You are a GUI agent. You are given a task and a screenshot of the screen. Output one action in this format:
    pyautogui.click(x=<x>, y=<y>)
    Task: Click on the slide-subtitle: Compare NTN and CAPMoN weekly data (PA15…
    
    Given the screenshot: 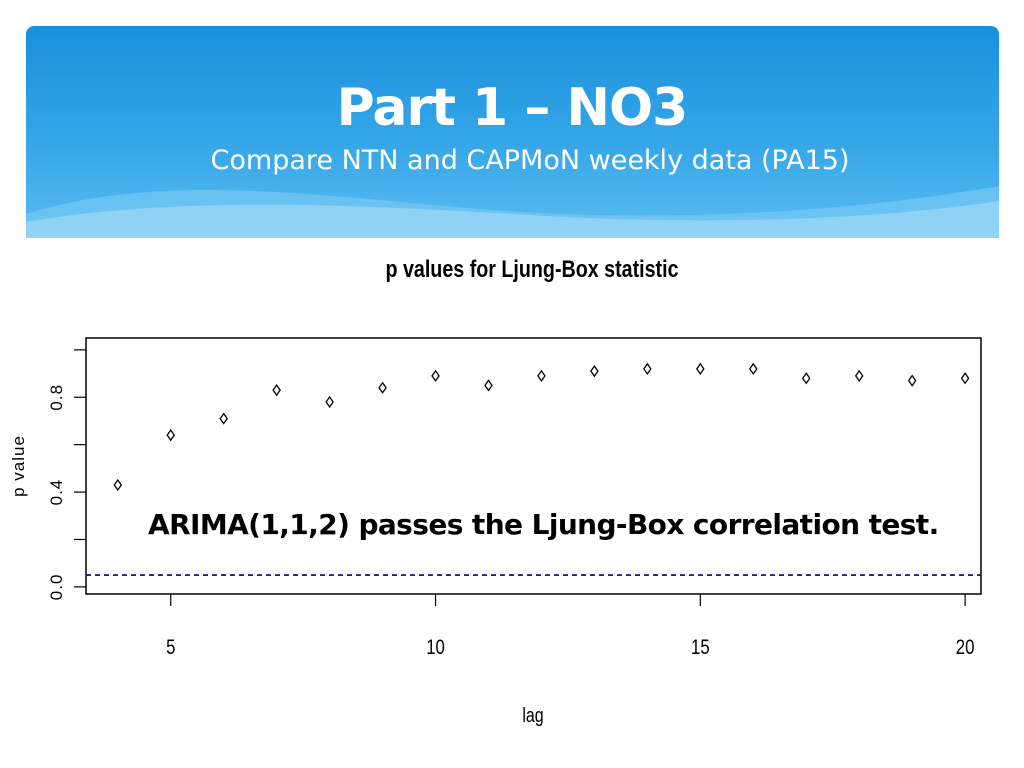 What is the action you would take?
    pyautogui.click(x=530, y=160)
    